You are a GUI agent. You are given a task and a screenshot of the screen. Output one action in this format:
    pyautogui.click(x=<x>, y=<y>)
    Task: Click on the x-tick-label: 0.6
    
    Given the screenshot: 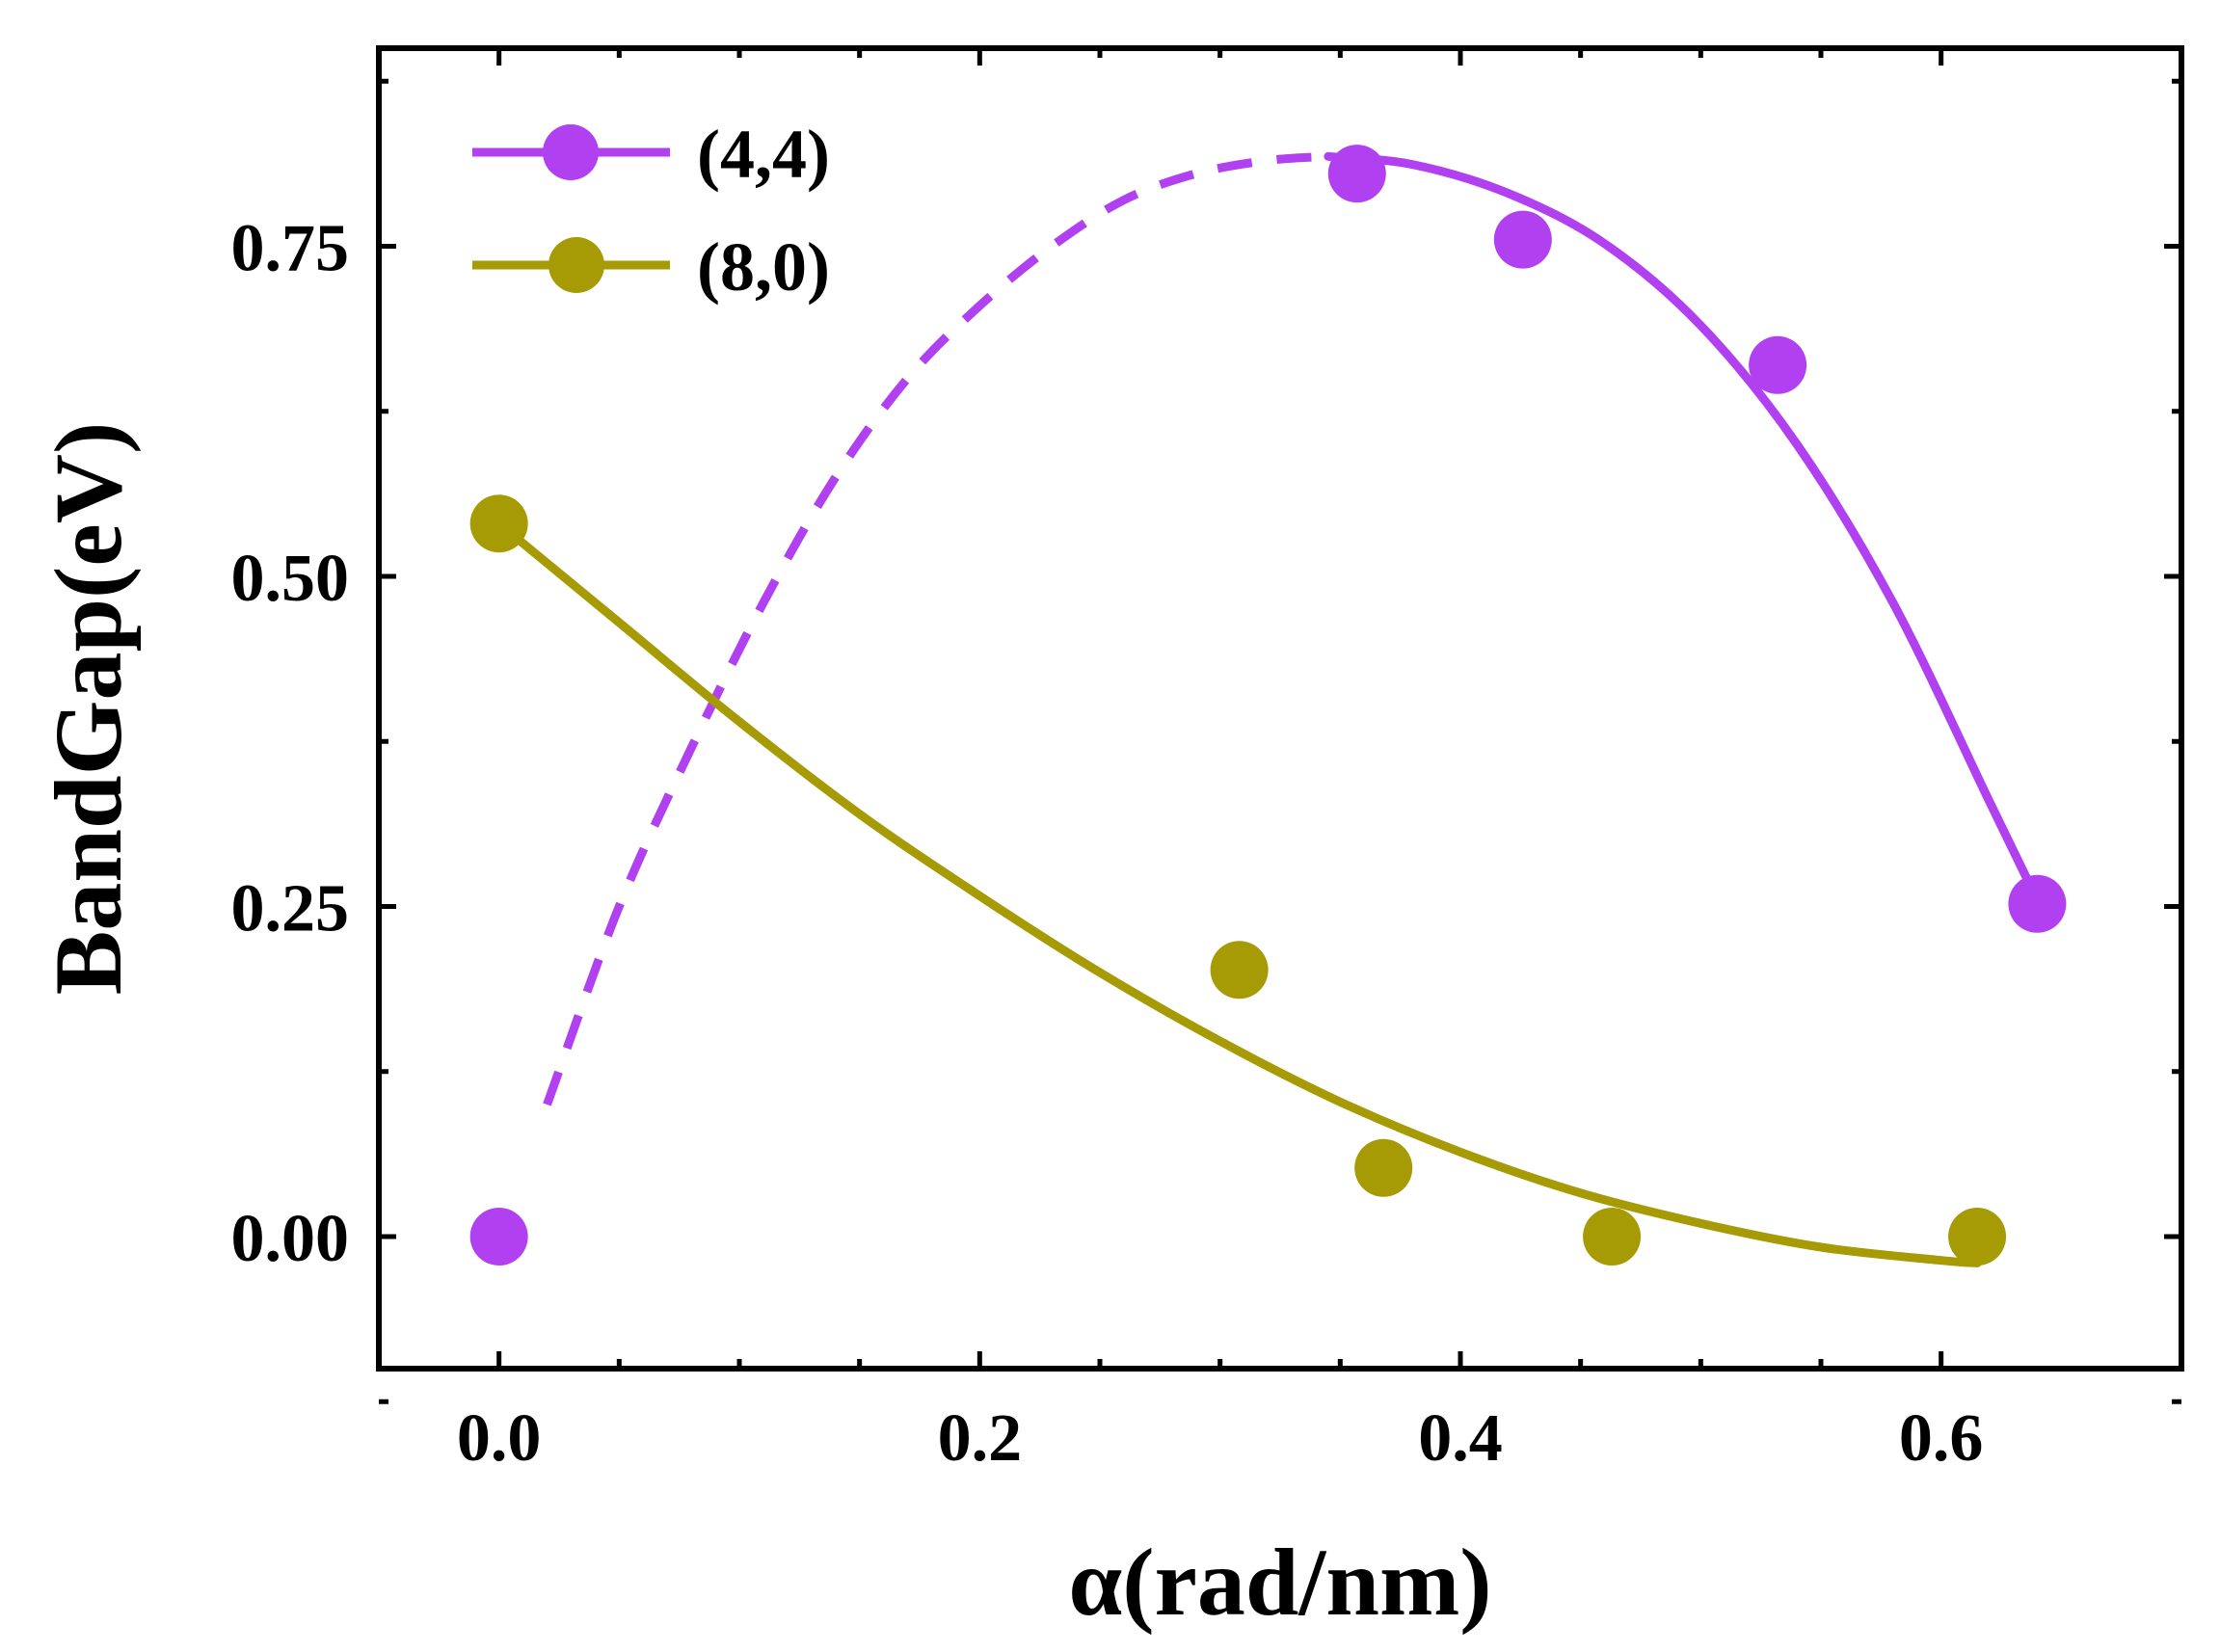 What is the action you would take?
    pyautogui.click(x=1941, y=1439)
    